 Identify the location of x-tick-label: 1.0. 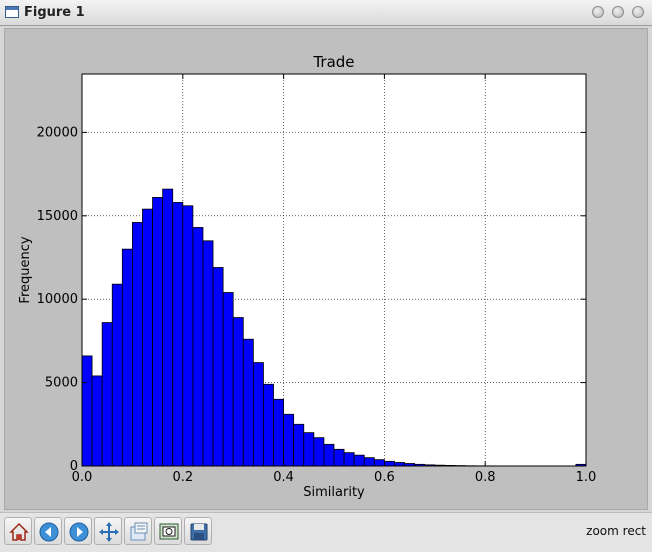
(586, 477).